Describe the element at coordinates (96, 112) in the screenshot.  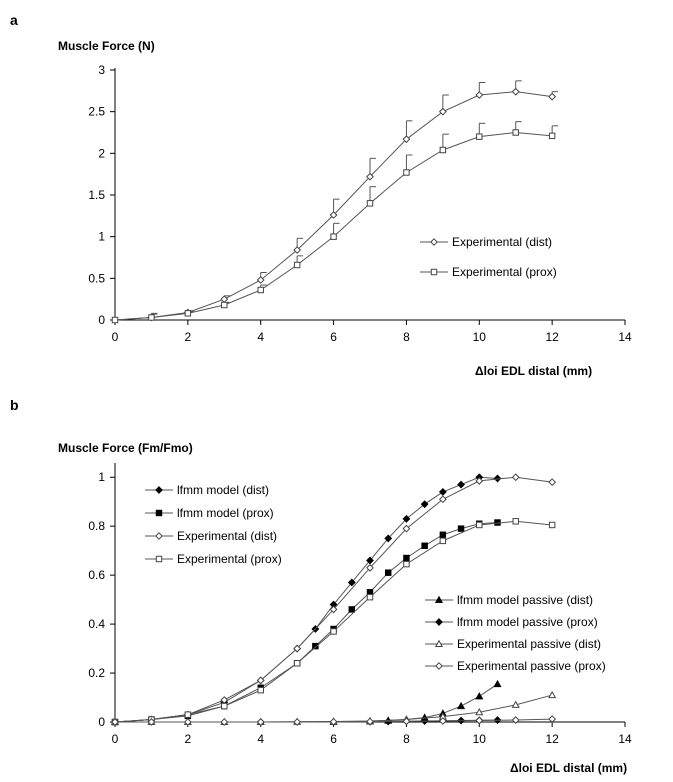
I see `y-tick-label: 2.5` at that location.